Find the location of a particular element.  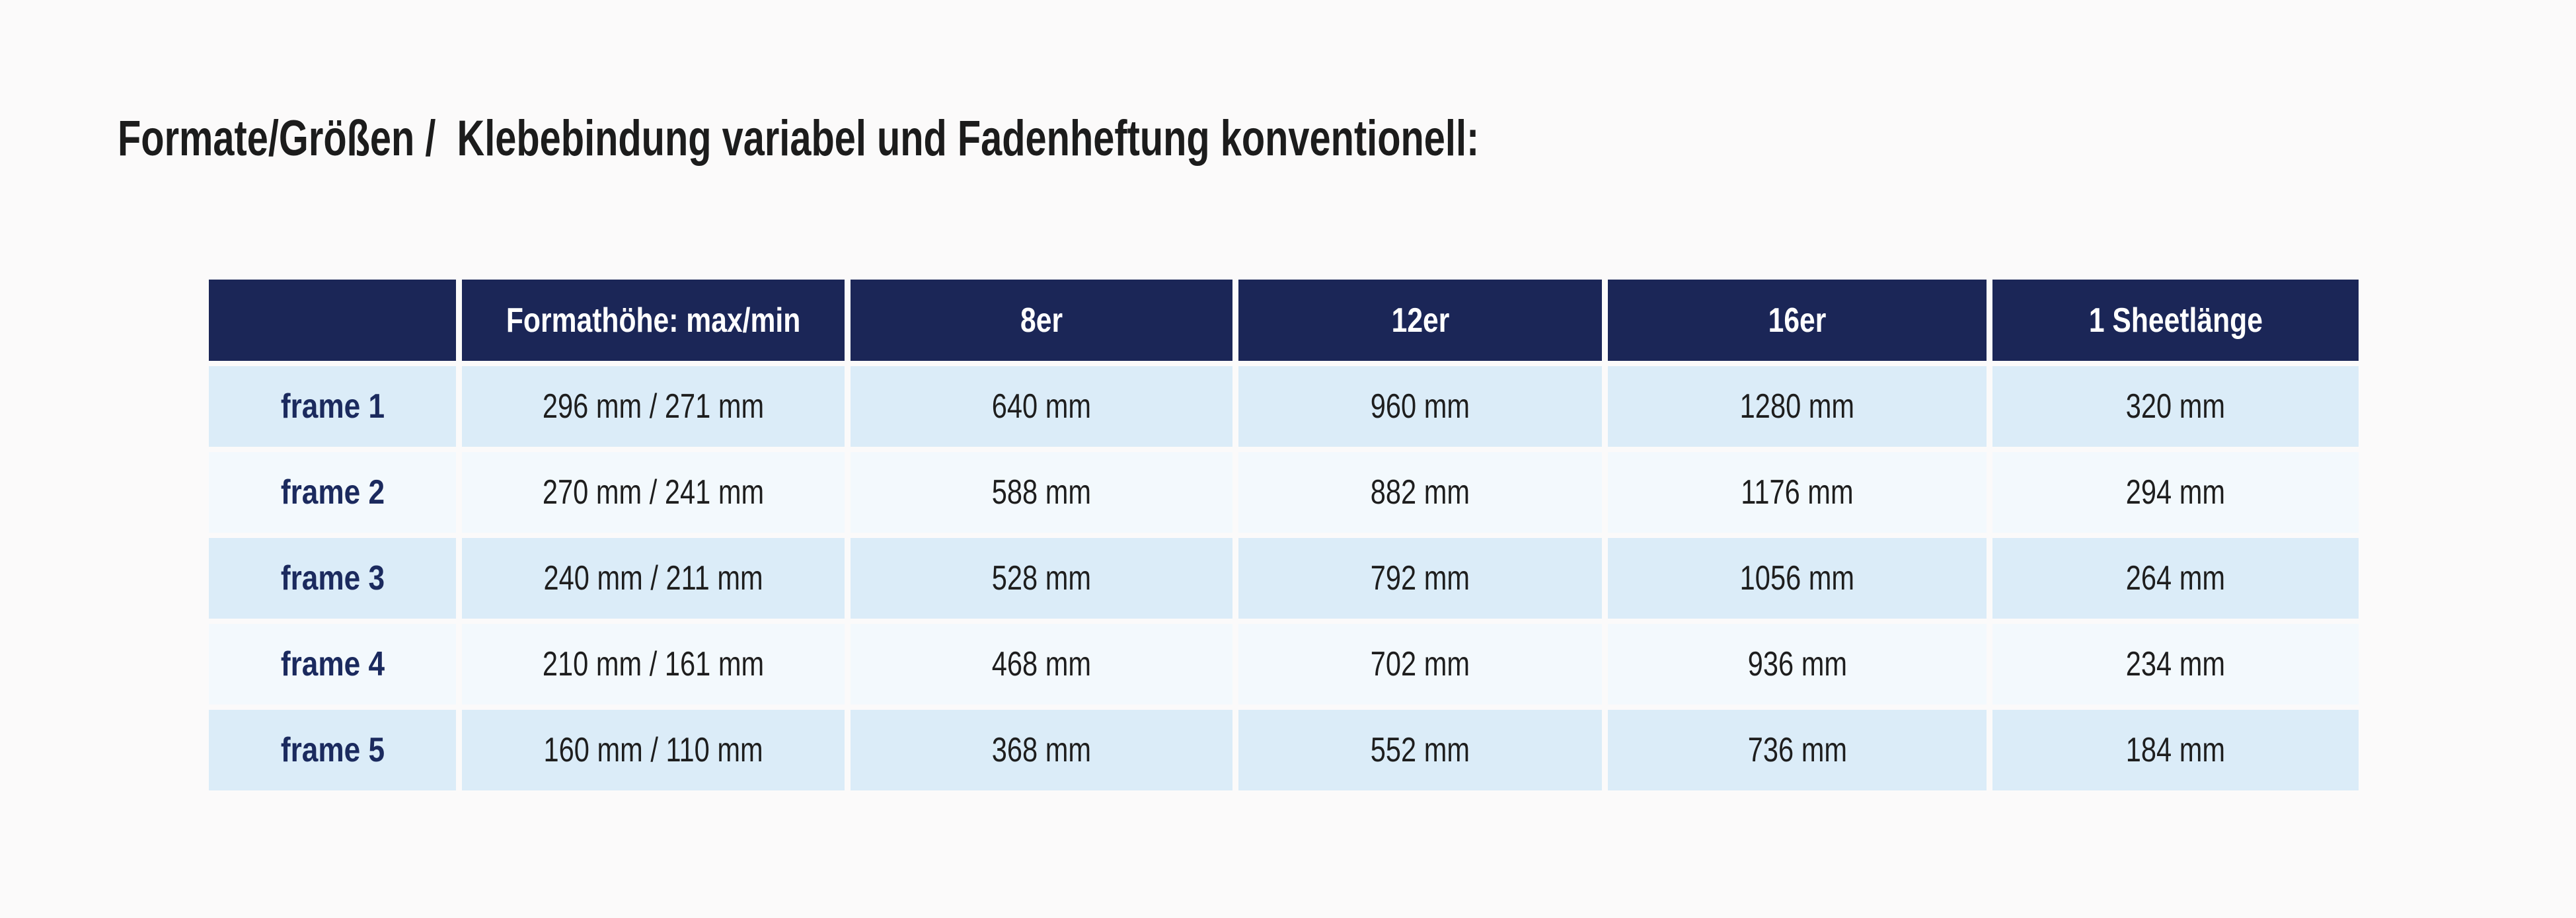

row-label-cell: frame 1 is located at coordinates (332, 406).